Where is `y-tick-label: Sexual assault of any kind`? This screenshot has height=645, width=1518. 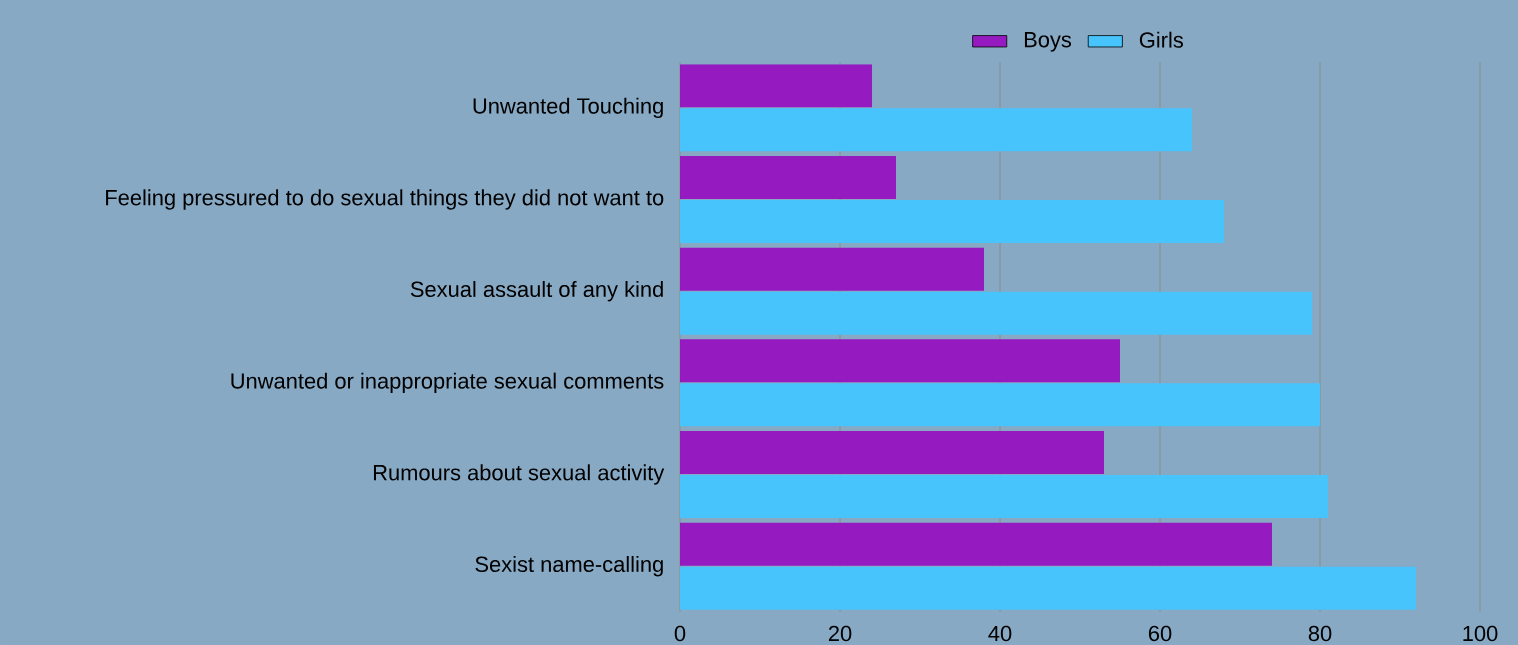 y-tick-label: Sexual assault of any kind is located at coordinates (536, 291).